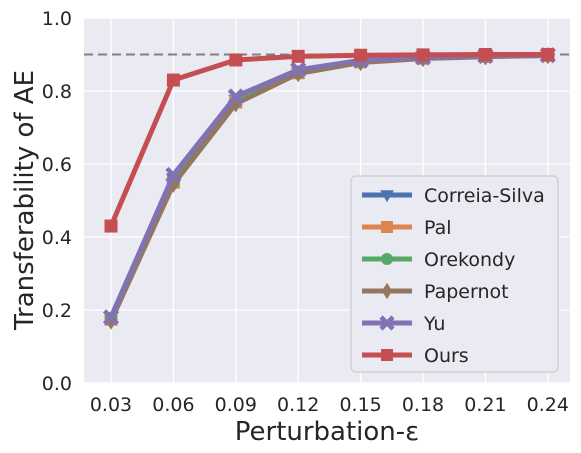  What do you see at coordinates (57, 238) in the screenshot?
I see `y-tick-label: 0.4` at bounding box center [57, 238].